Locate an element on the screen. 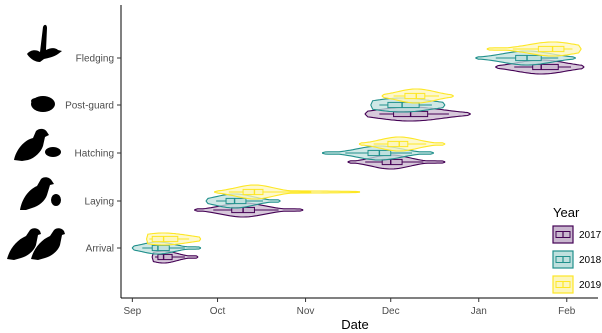 This screenshot has width=602, height=333. x-tick-label: Feb is located at coordinates (567, 311).